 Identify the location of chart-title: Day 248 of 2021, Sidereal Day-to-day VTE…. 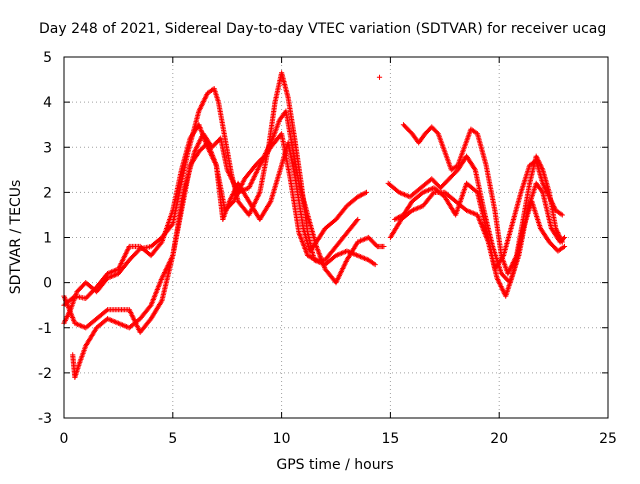
(322, 29).